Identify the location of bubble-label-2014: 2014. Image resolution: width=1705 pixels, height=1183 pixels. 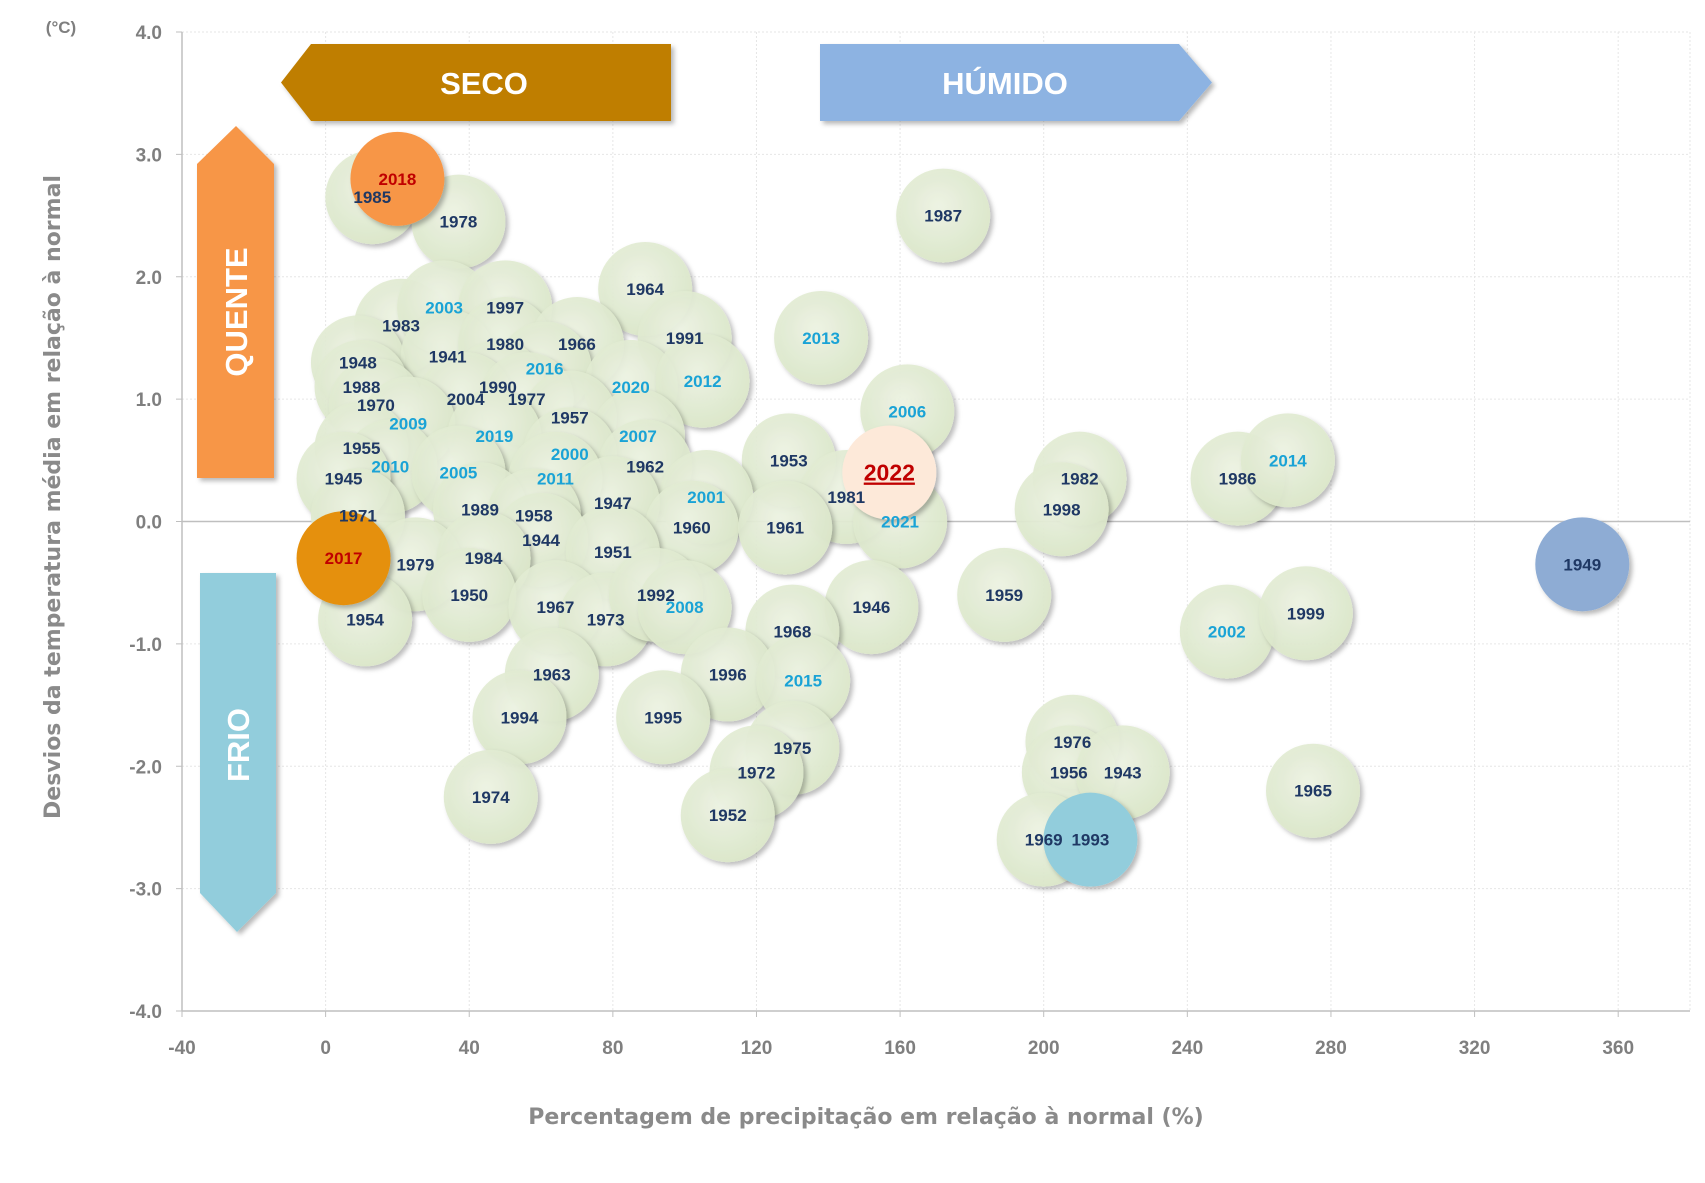
(1288, 460).